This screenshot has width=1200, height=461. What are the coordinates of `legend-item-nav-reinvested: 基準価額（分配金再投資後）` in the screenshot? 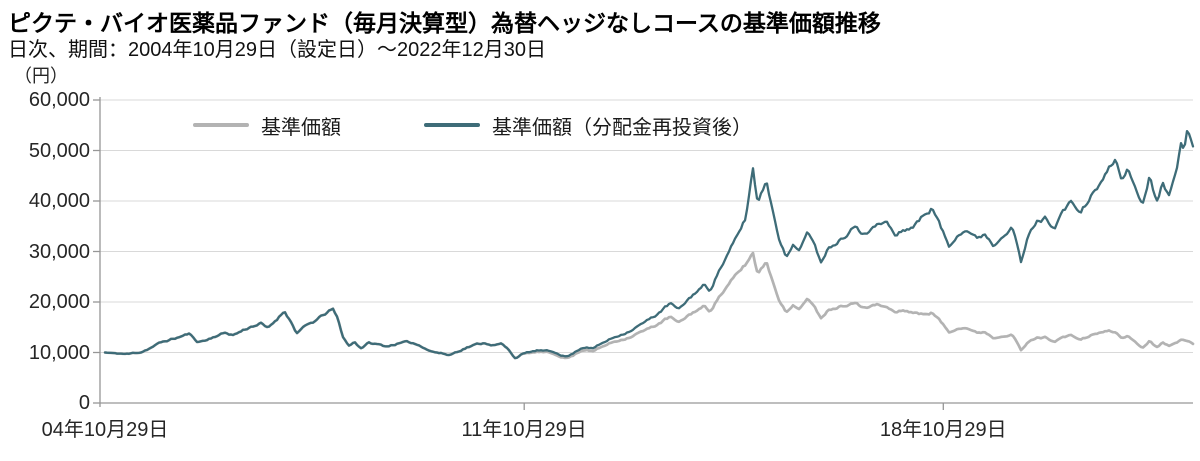 It's located at (588, 125).